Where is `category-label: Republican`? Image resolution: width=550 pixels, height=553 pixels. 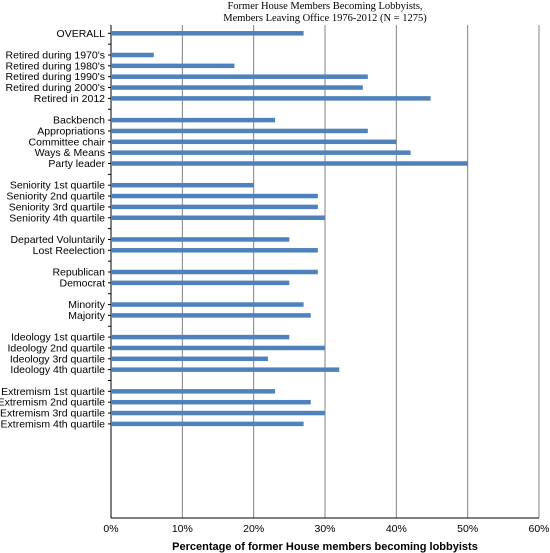 category-label: Republican is located at coordinates (78, 273).